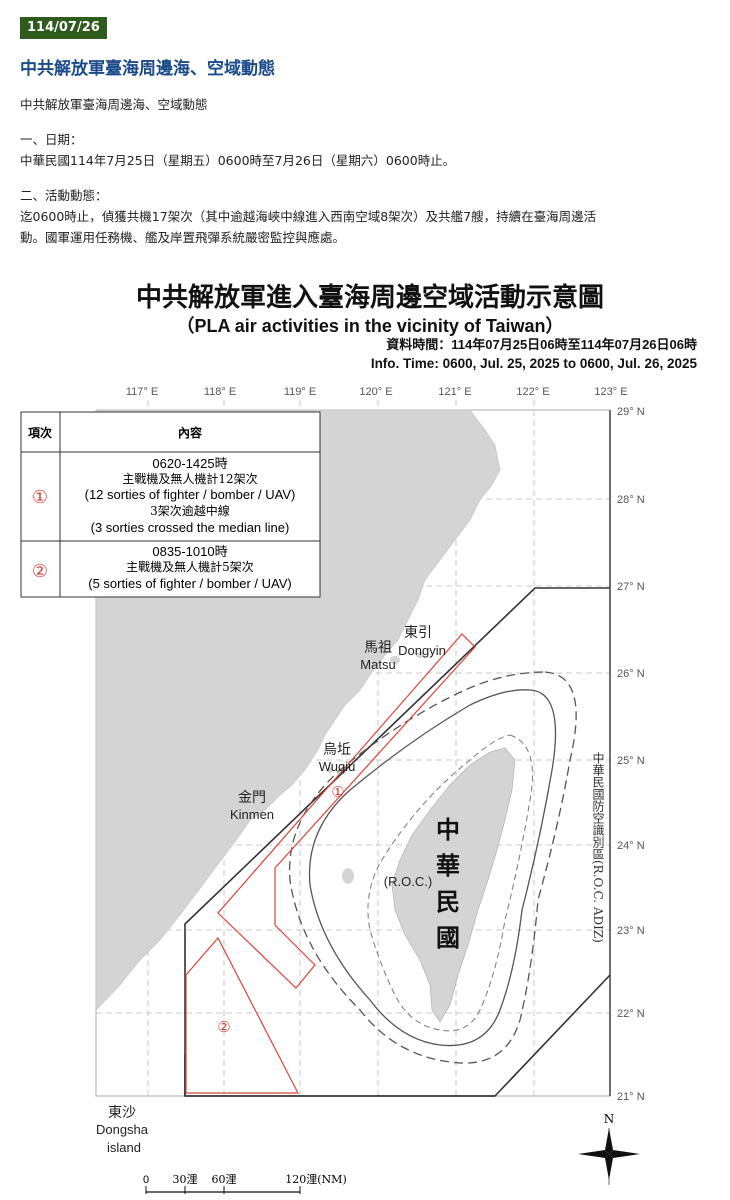 Image resolution: width=730 pixels, height=1200 pixels. Describe the element at coordinates (532, 392) in the screenshot. I see `lon-label: 122° E` at that location.